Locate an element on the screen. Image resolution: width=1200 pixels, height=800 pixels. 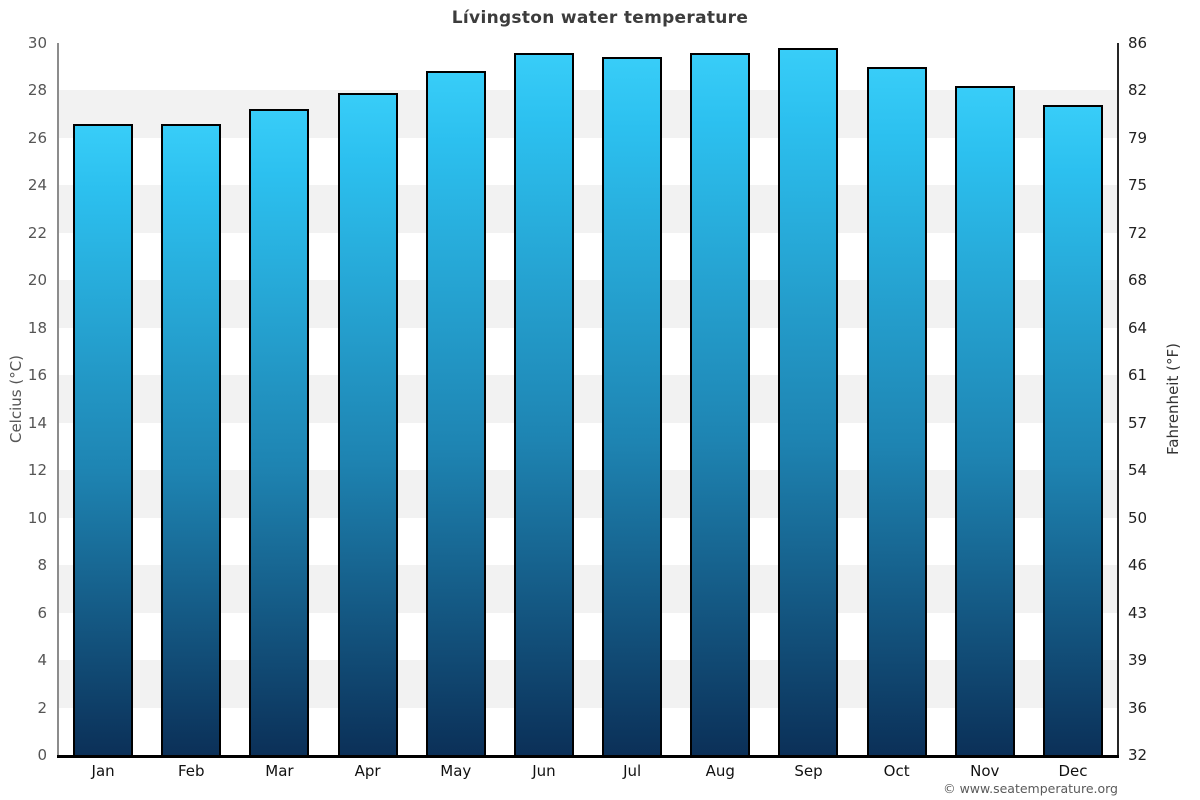
left-tick-label-14: 14 is located at coordinates (37, 422).